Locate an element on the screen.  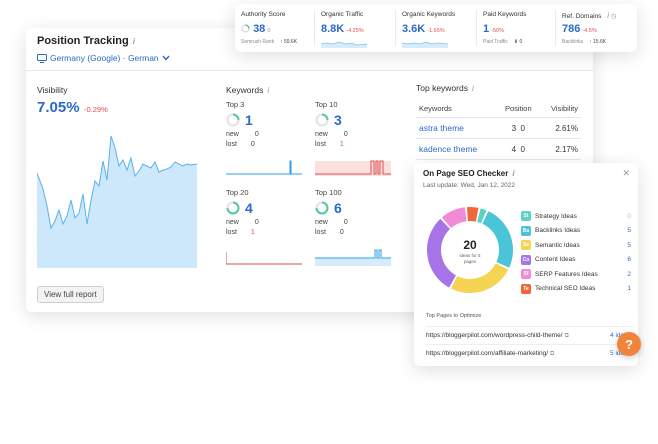
legend-item-strategy: St Strategy Ideas 0 is located at coordinates (576, 216).